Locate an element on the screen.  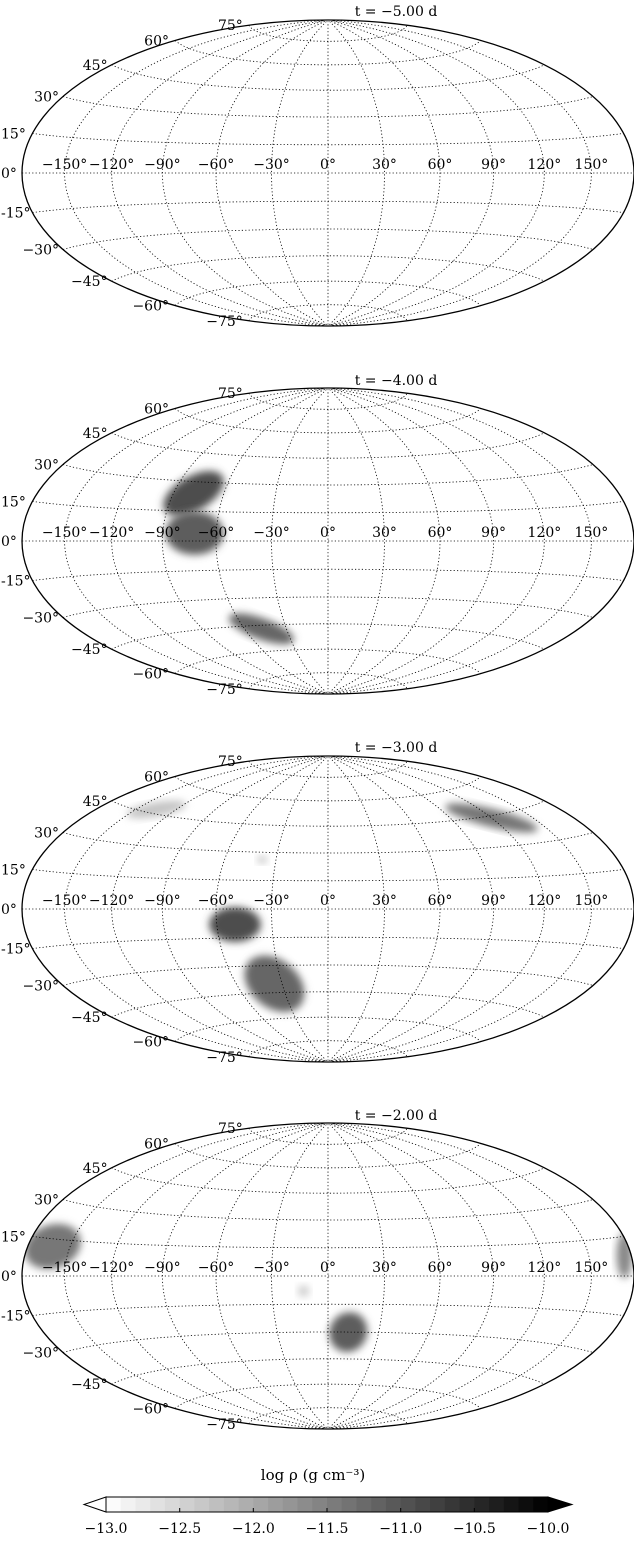
colorbar-extend-high is located at coordinates (560, 1504).